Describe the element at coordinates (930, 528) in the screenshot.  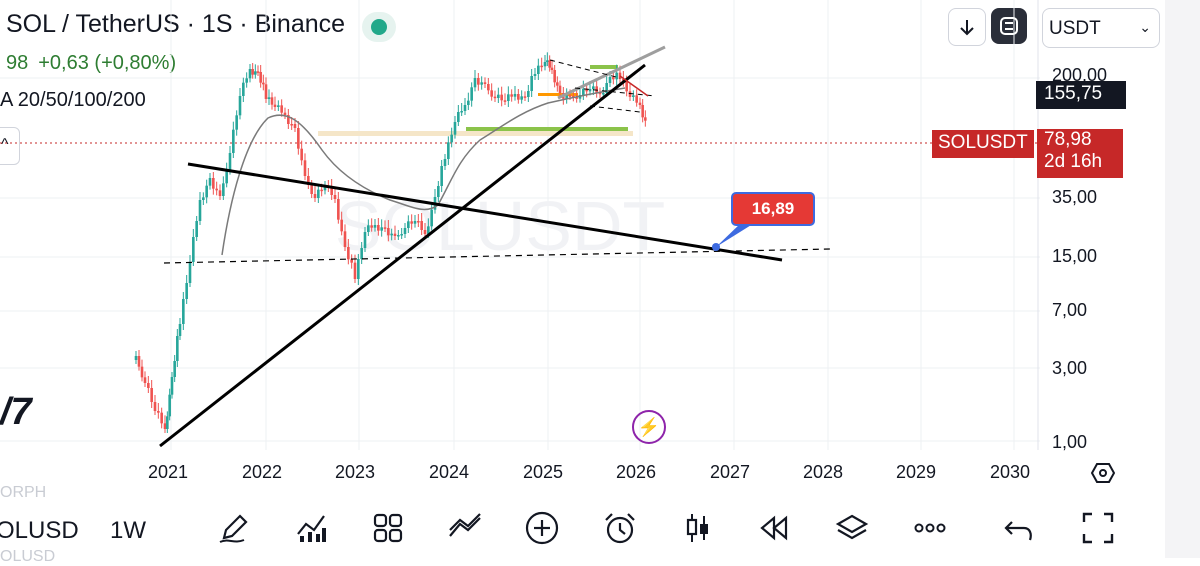
I see `more-icon` at that location.